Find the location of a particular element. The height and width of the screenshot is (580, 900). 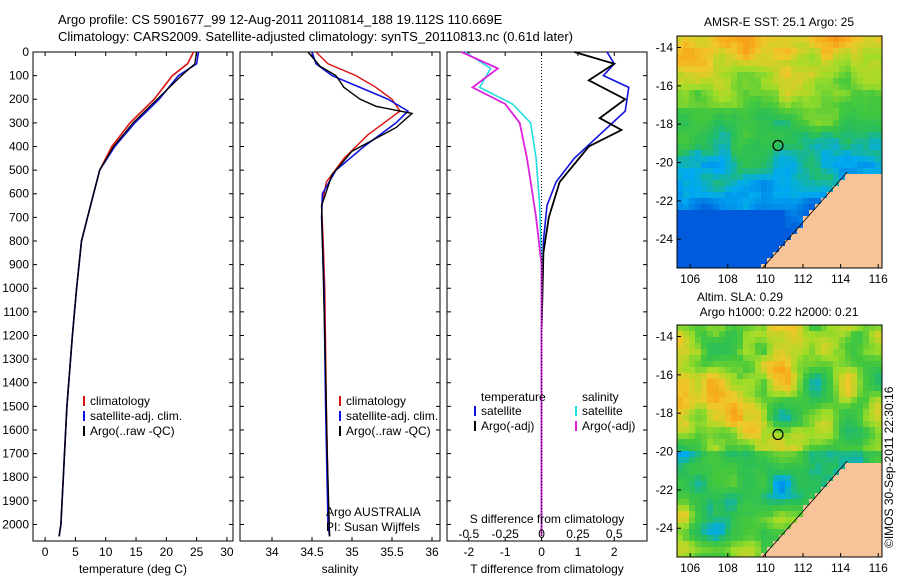

y-tick-label: 1000 is located at coordinates (15, 288).